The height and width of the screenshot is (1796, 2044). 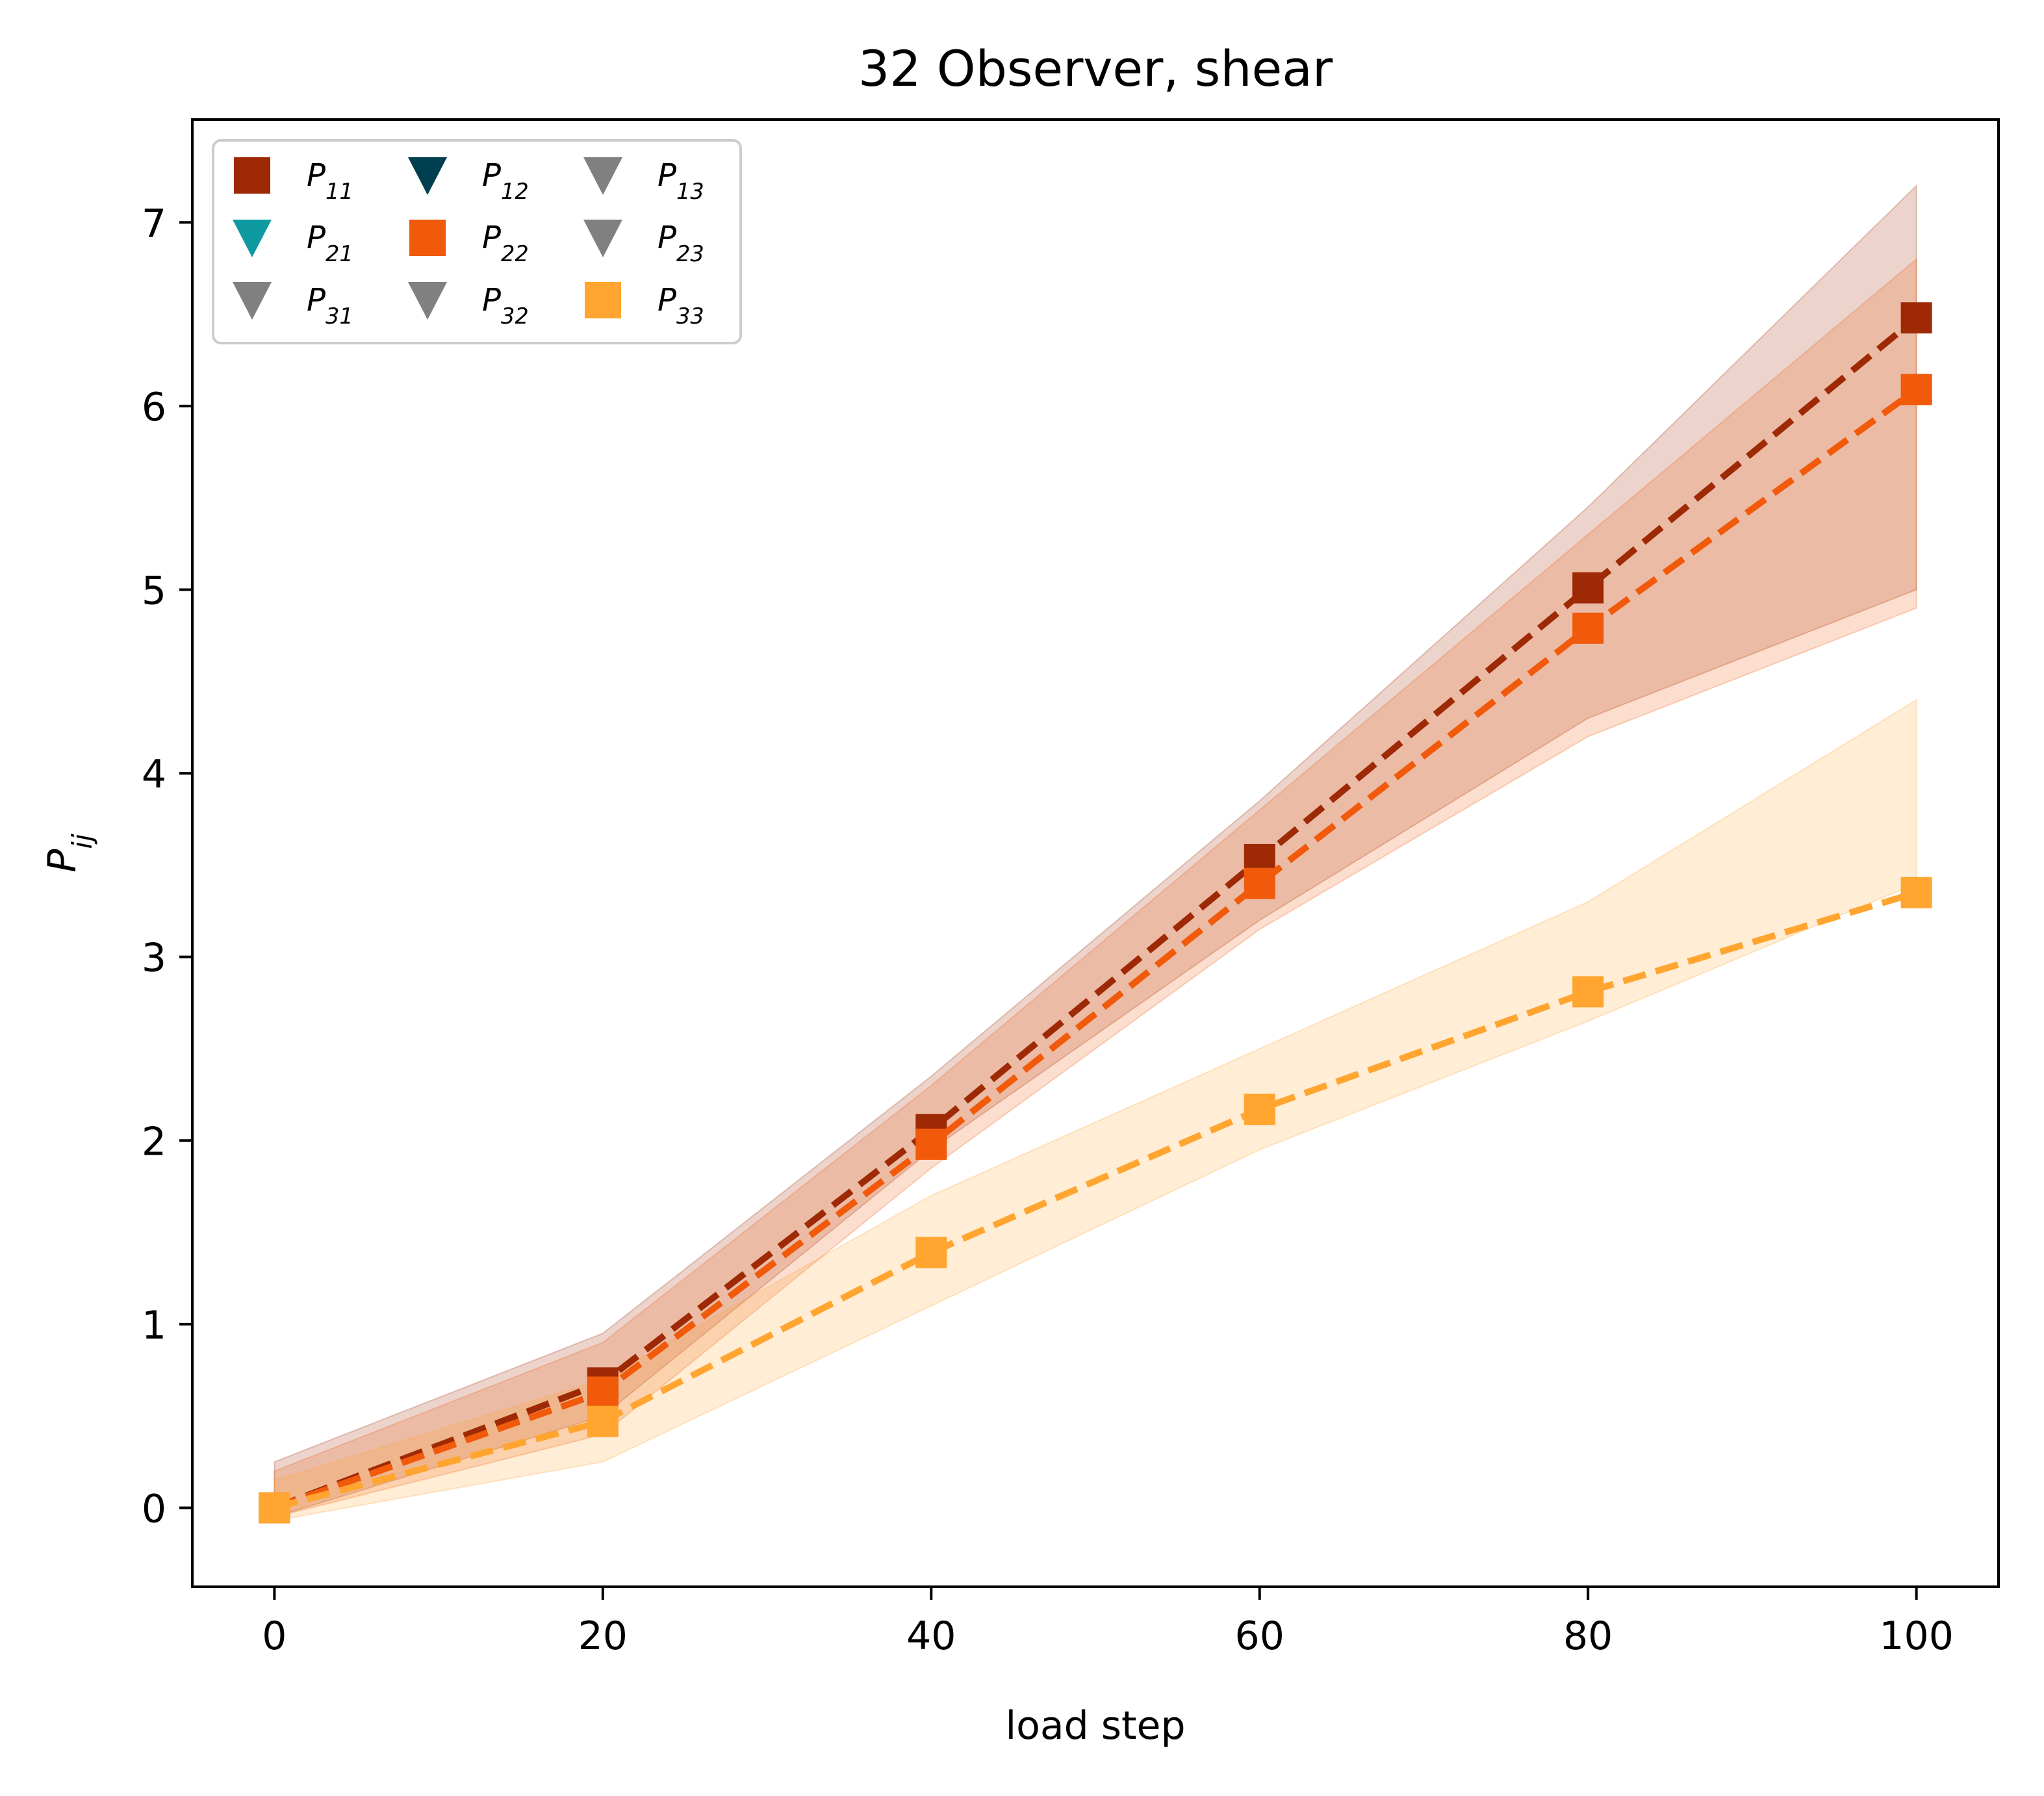 What do you see at coordinates (154, 775) in the screenshot?
I see `y-tick-label: 4` at bounding box center [154, 775].